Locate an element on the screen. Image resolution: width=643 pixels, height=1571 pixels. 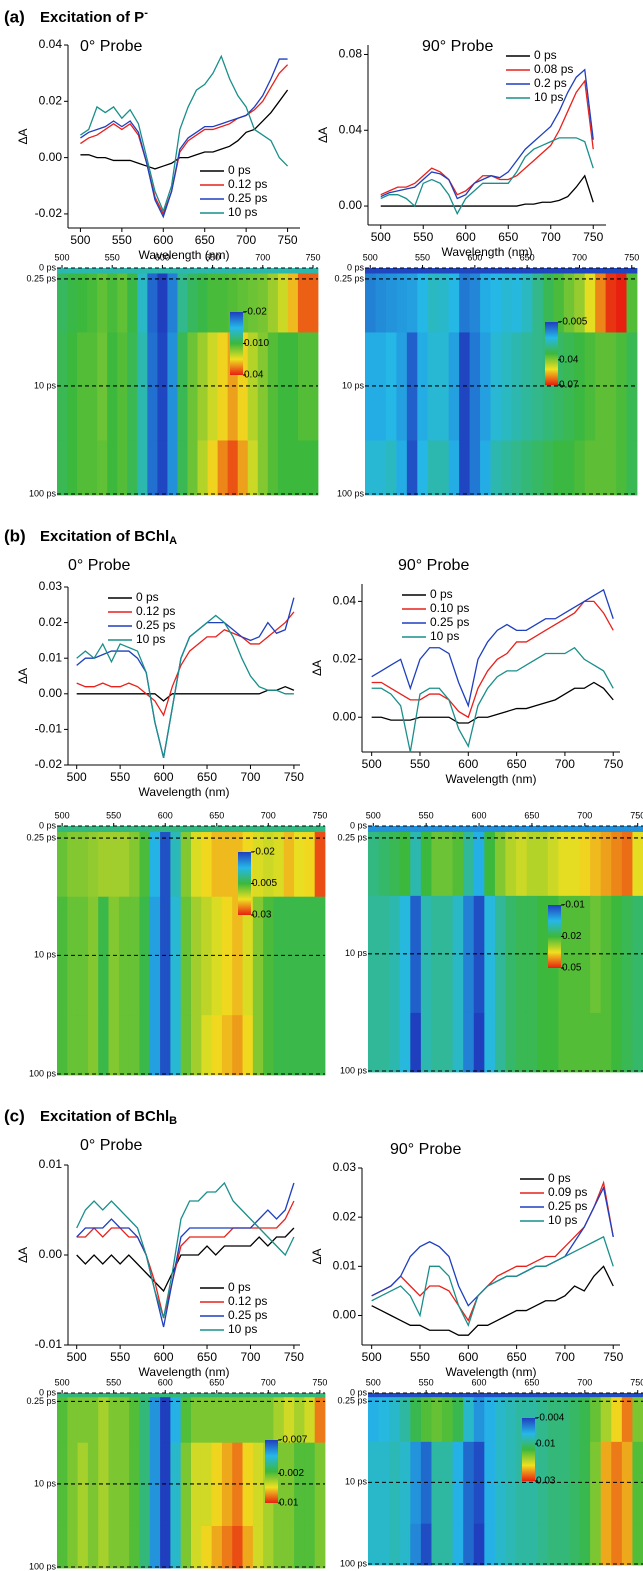
y-tick-label: 0 ps is located at coordinates (359, 825).